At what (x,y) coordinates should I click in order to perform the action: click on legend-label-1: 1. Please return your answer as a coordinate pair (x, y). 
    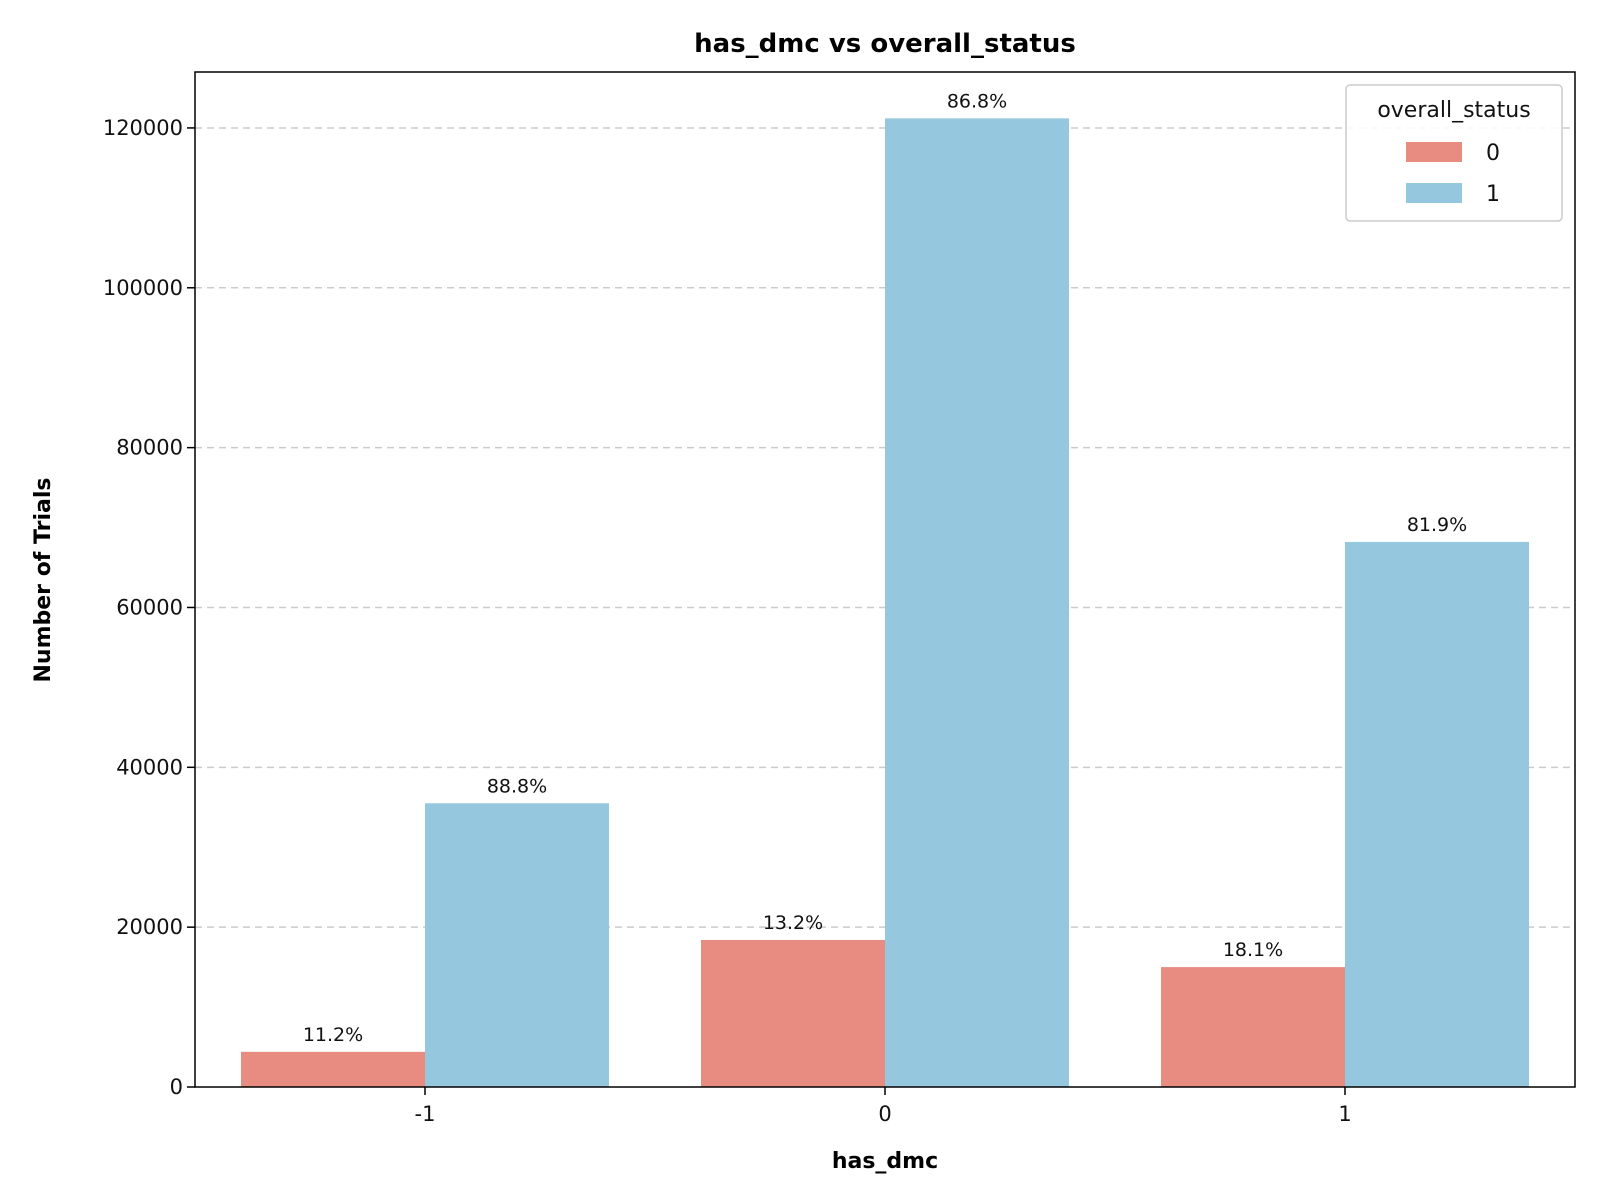
    Looking at the image, I should click on (1493, 194).